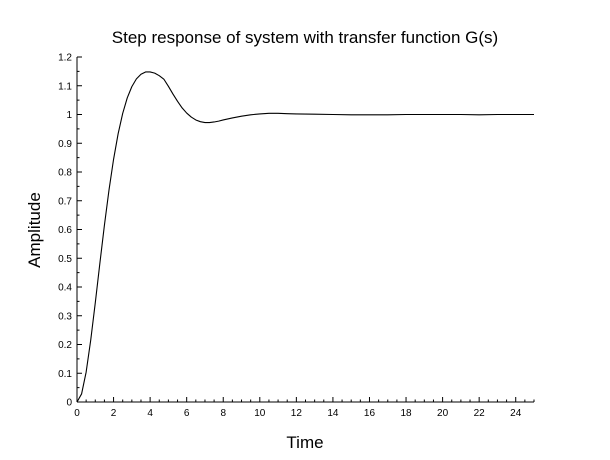 The width and height of the screenshot is (610, 460). What do you see at coordinates (516, 413) in the screenshot?
I see `x-tick-label: 24` at bounding box center [516, 413].